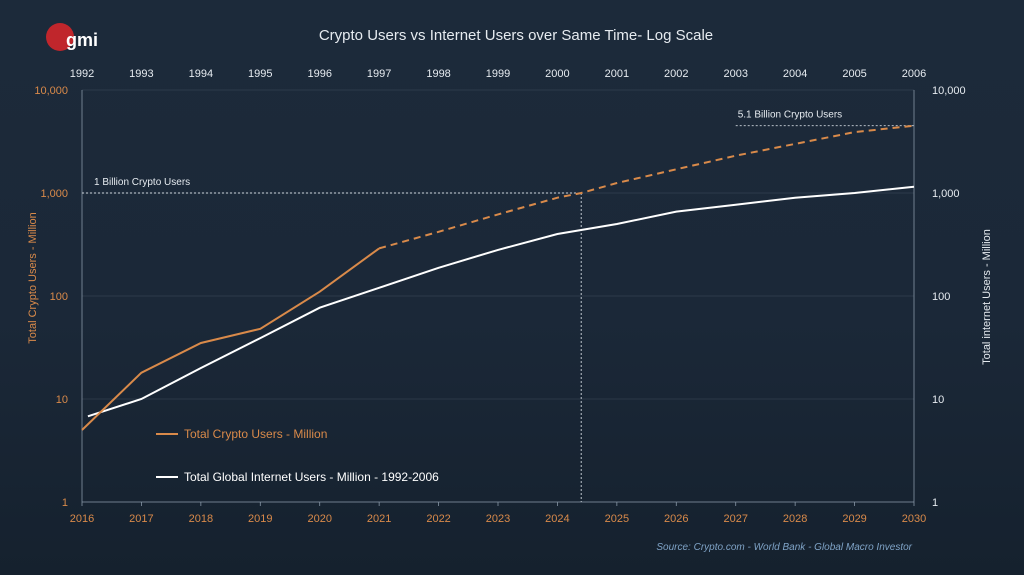 Image resolution: width=1024 pixels, height=575 pixels. Describe the element at coordinates (498, 519) in the screenshot. I see `x-tick-bottom-7: 2023` at that location.